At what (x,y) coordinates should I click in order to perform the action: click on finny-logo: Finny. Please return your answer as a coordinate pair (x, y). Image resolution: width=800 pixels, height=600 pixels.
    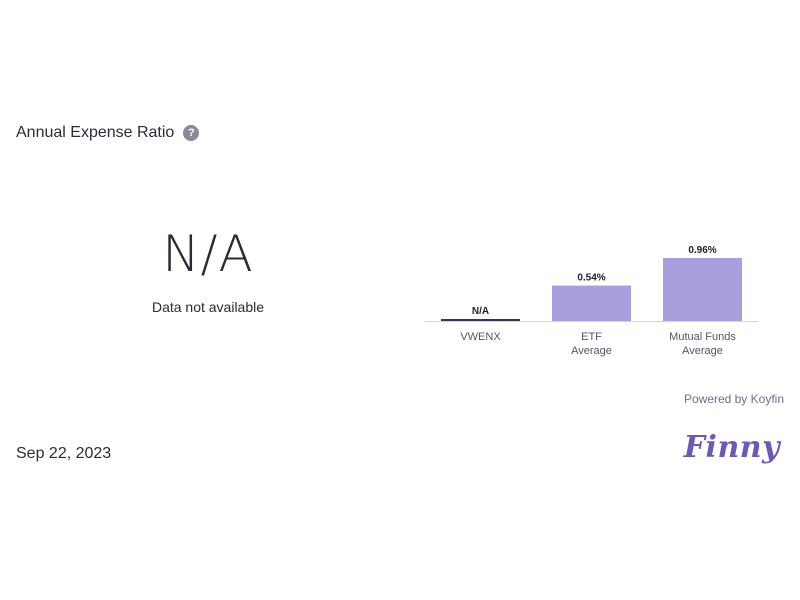
    Looking at the image, I should click on (731, 447).